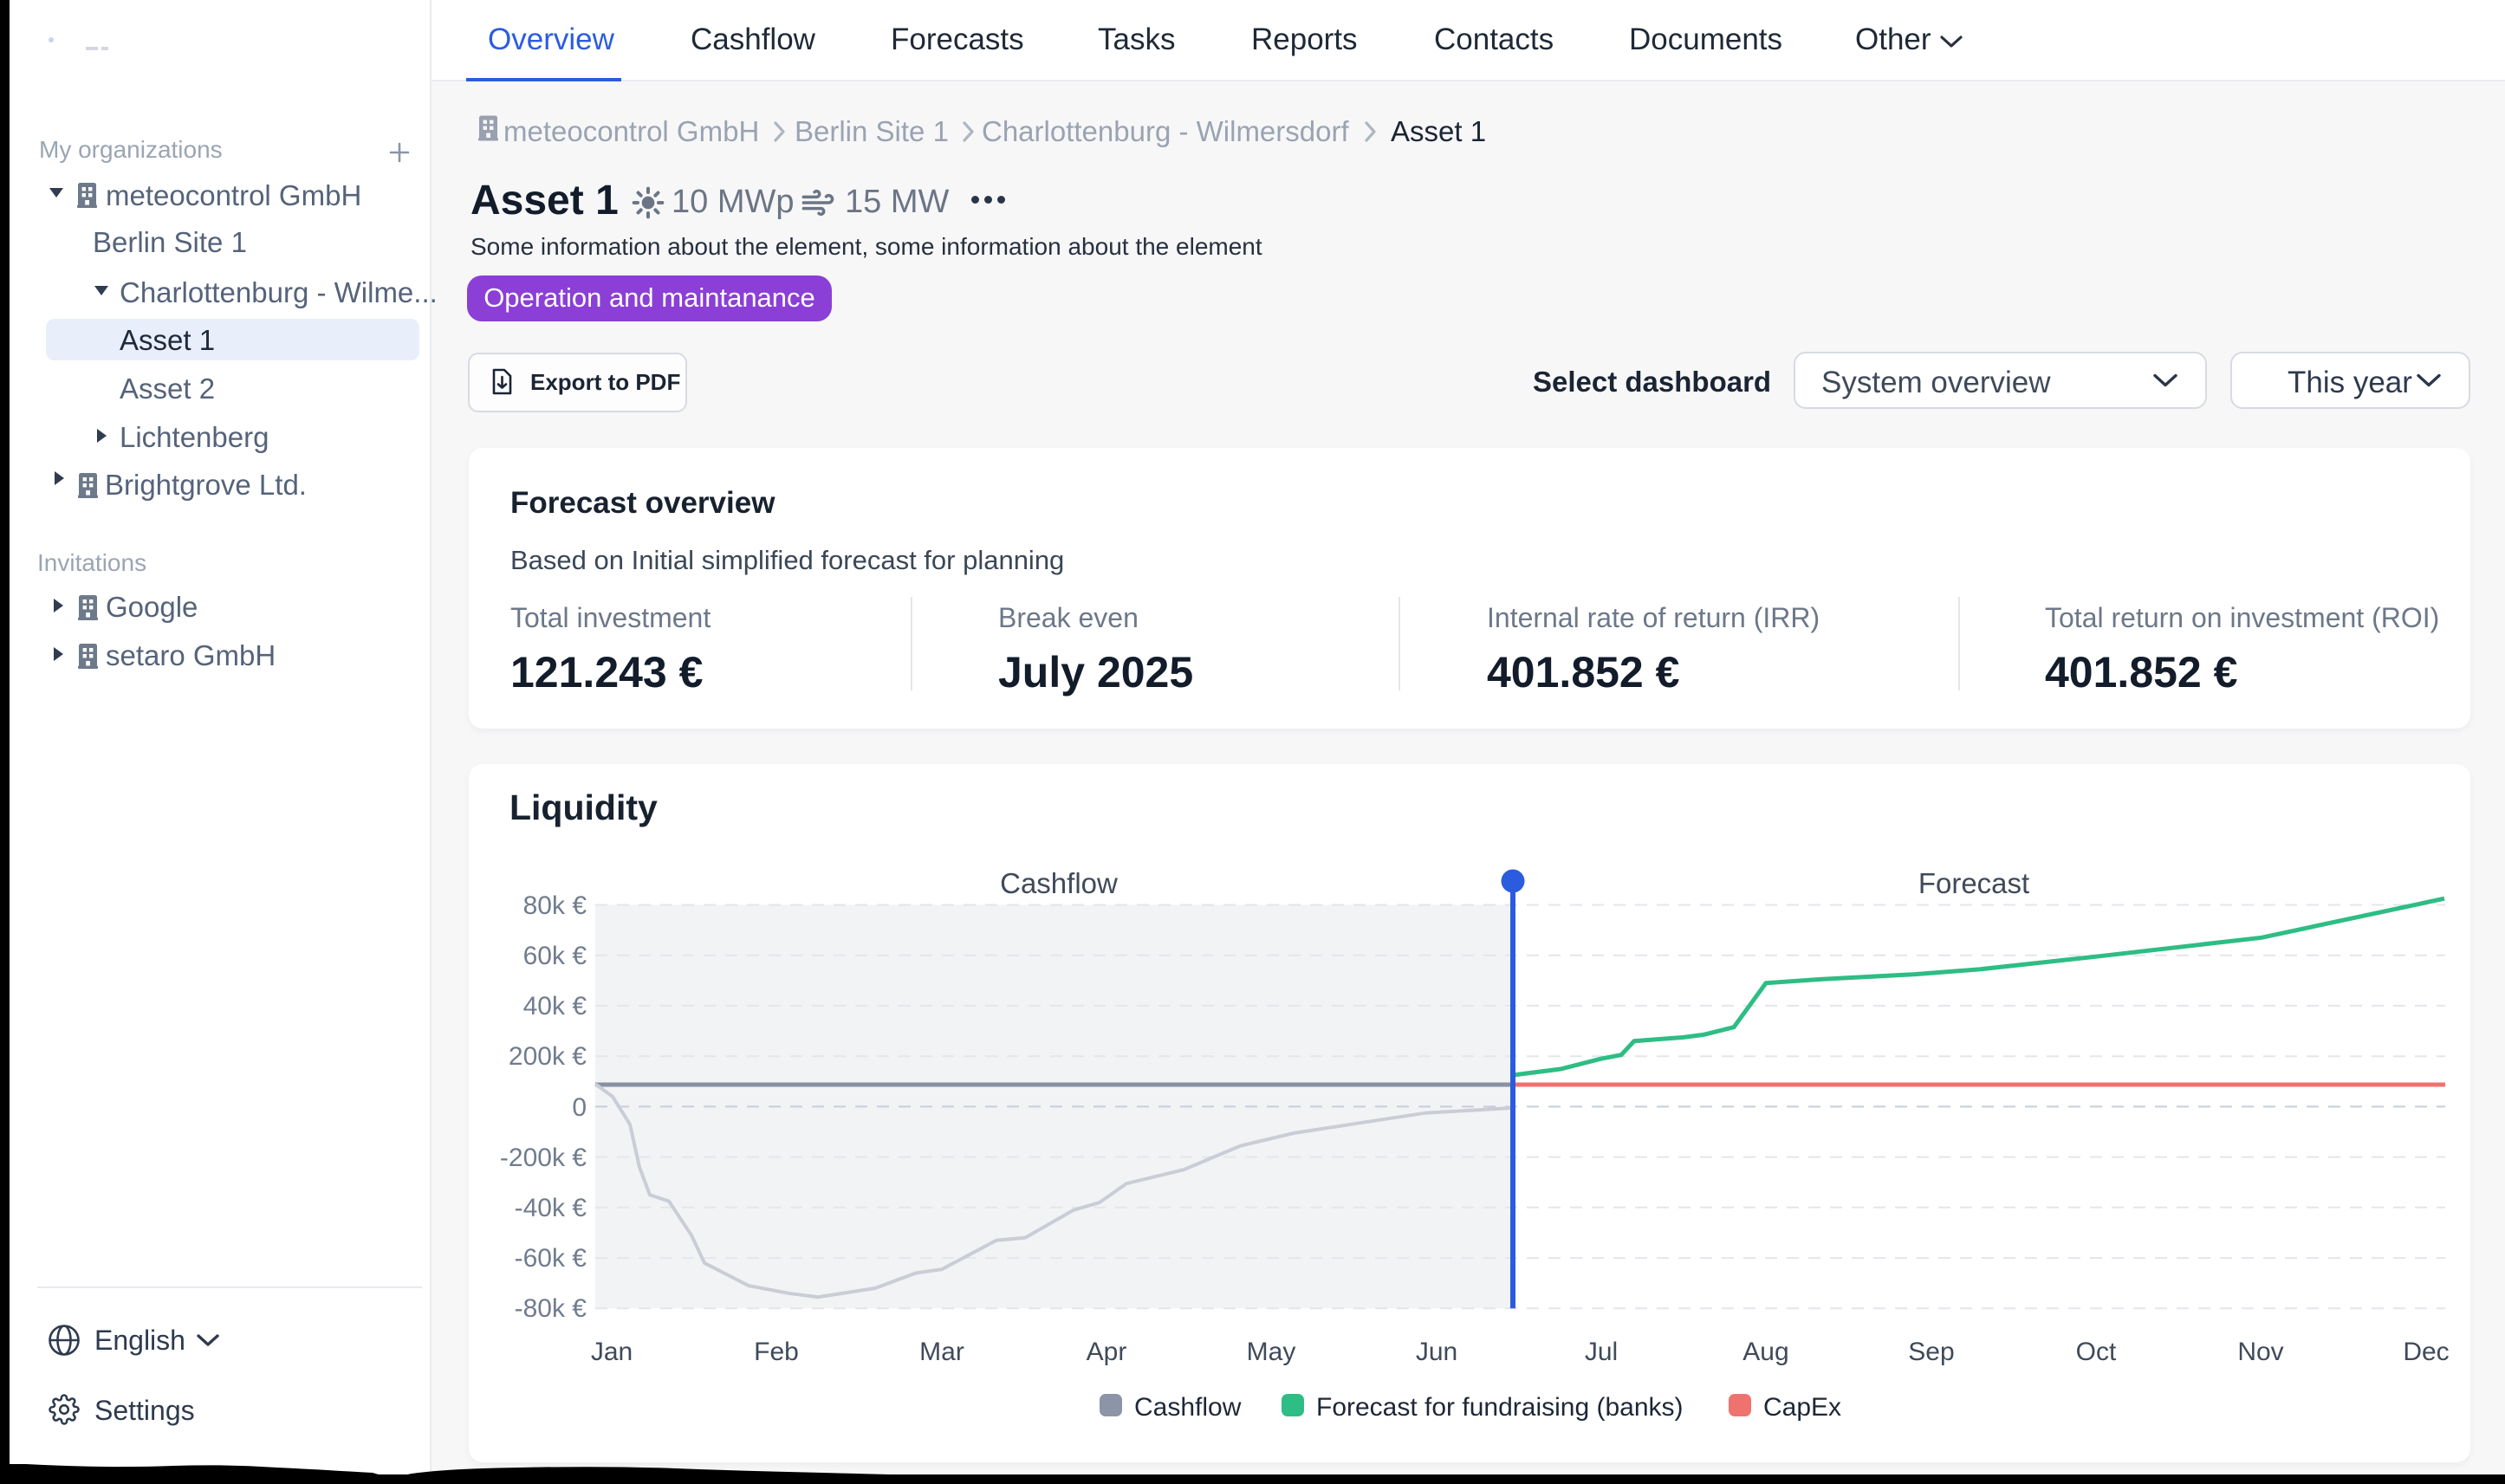  What do you see at coordinates (543, 1158) in the screenshot?
I see `svg-text: -200k €` at bounding box center [543, 1158].